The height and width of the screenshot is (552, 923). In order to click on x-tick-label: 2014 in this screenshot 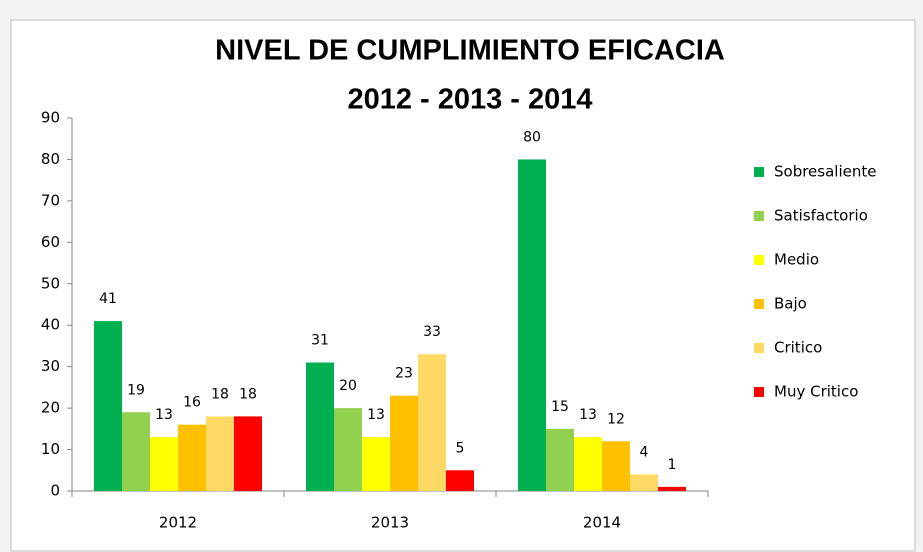, I will do `click(602, 523)`.